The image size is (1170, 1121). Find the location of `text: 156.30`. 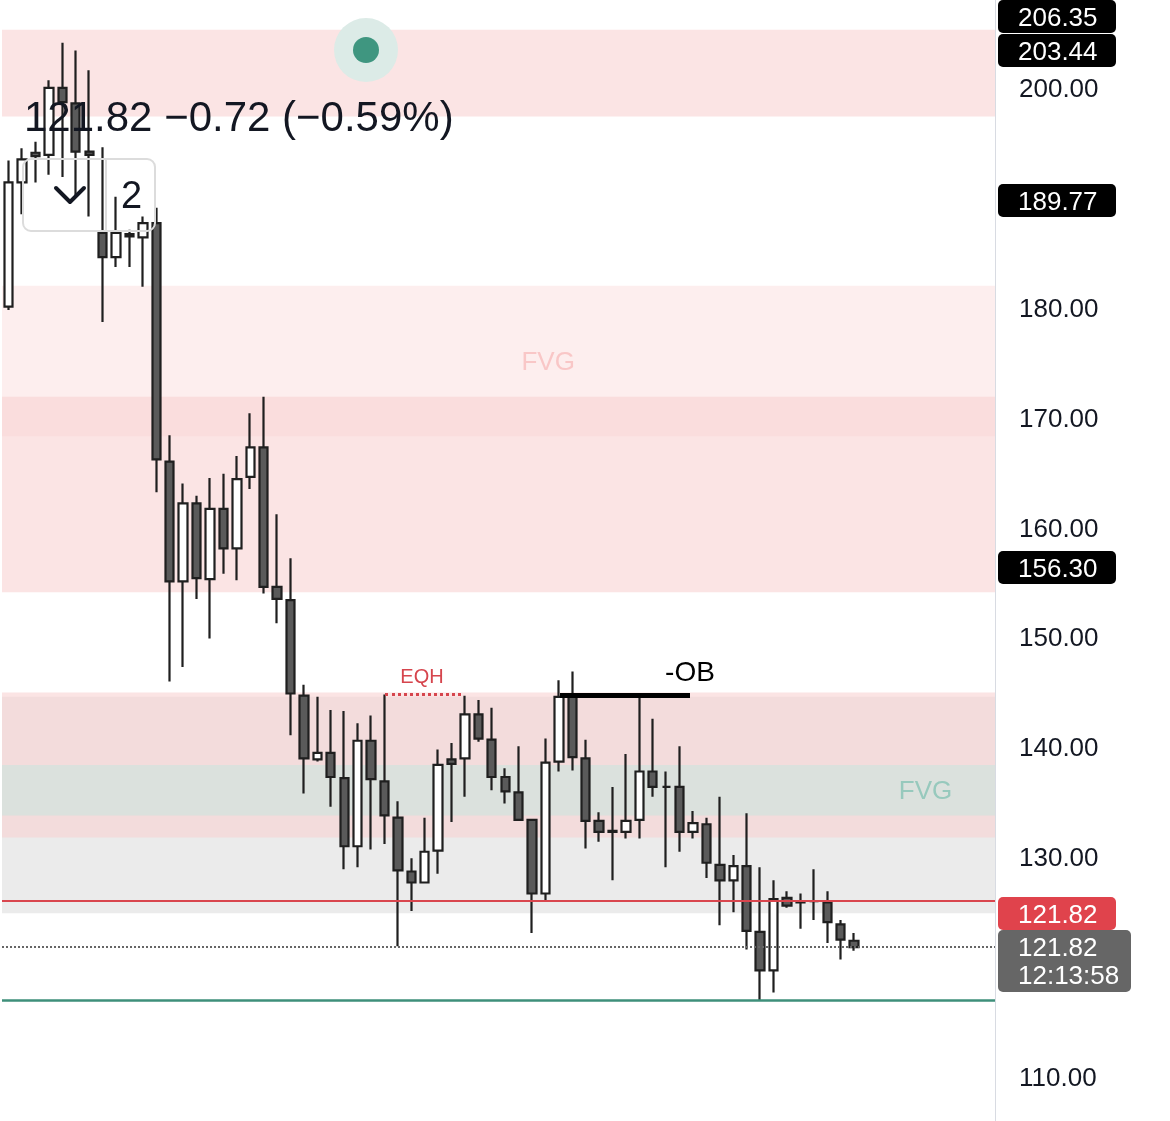

text: 156.30 is located at coordinates (1057, 567).